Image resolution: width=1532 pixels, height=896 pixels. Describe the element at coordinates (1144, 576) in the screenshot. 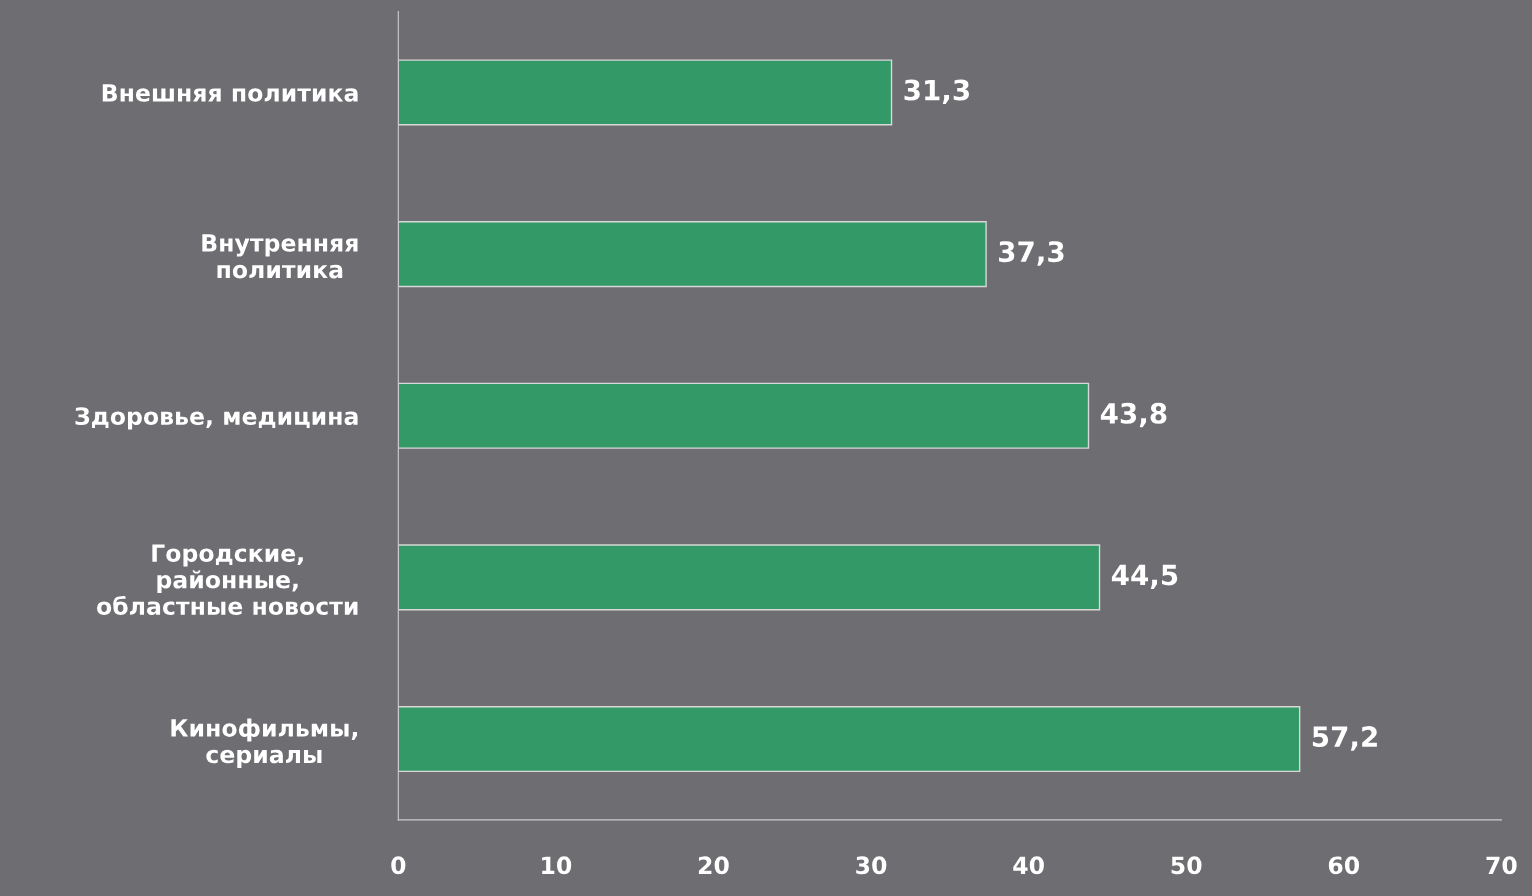

I see `data-label: 44,5` at that location.